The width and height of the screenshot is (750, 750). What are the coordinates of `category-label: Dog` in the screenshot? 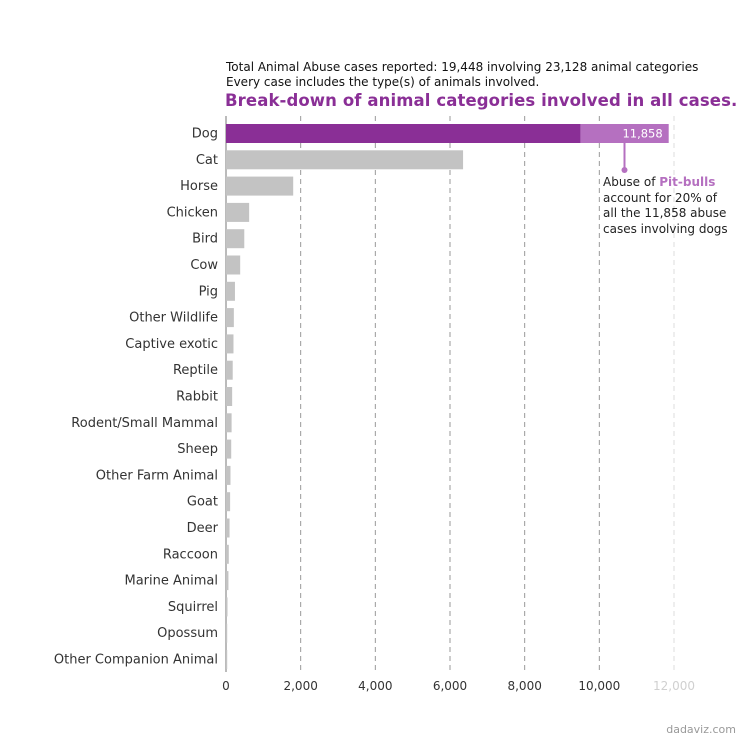 It's located at (205, 134).